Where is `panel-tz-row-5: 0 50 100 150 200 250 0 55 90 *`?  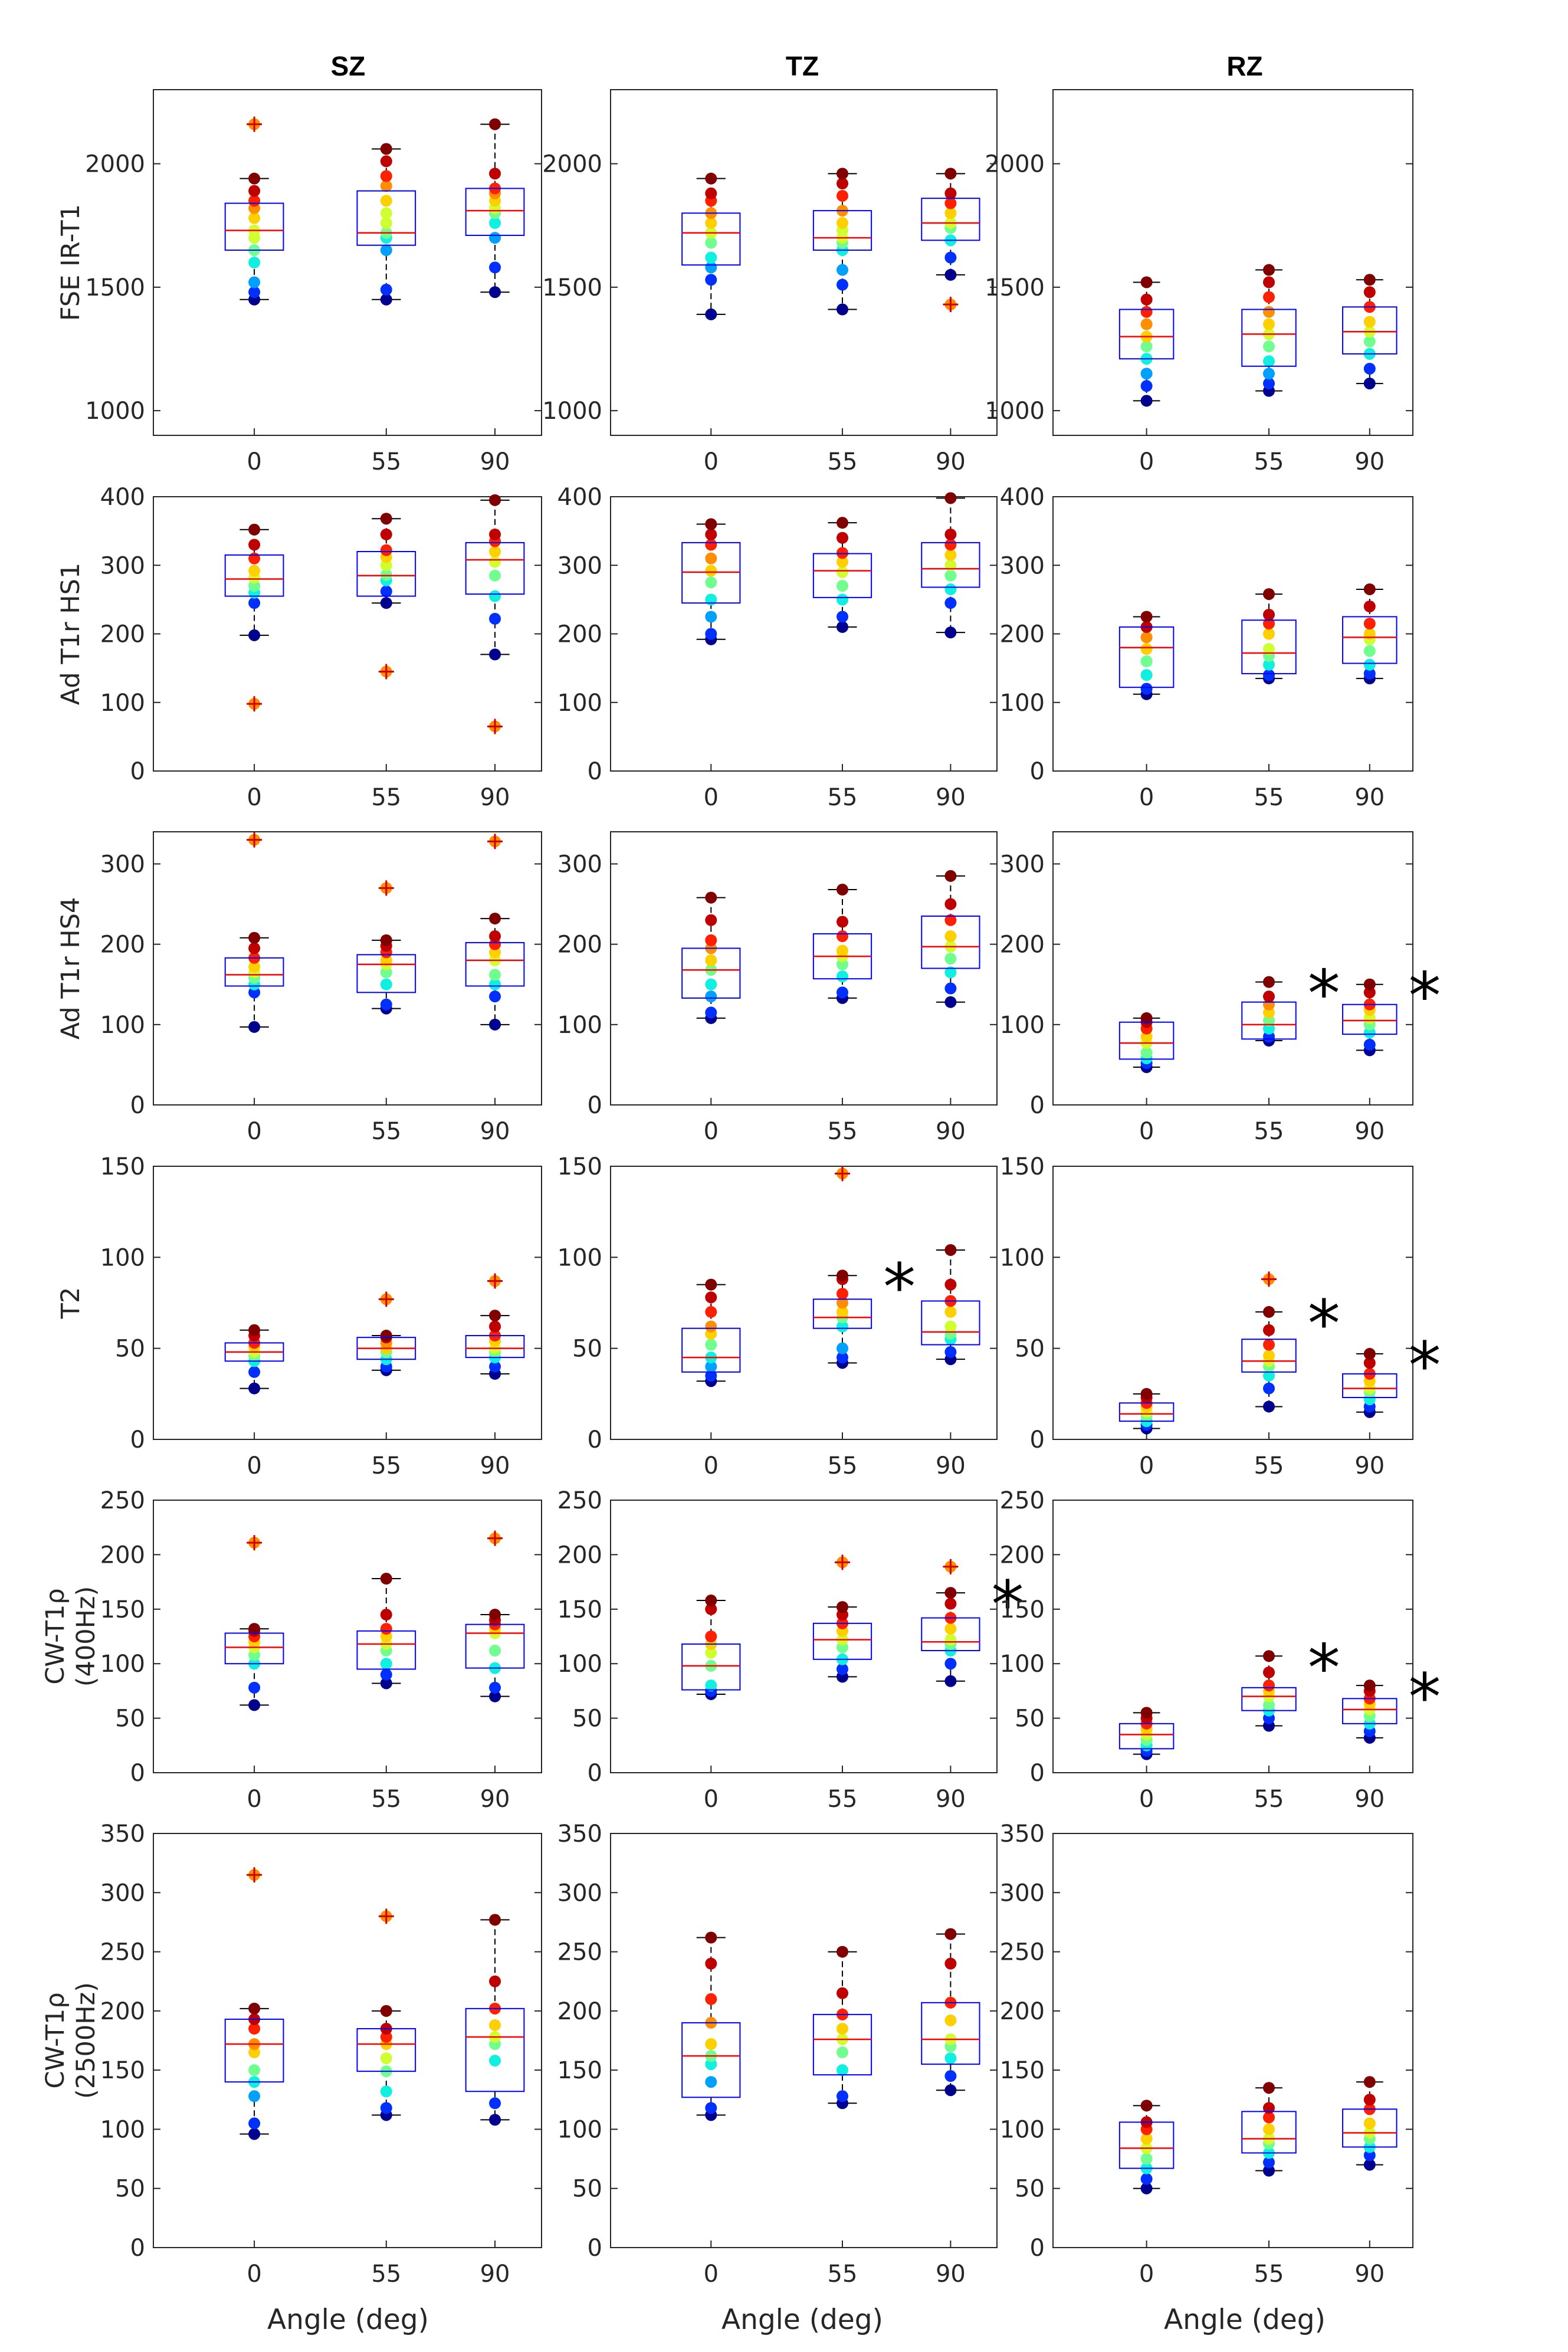 panel-tz-row-5: 0 50 100 150 200 250 0 55 90 * is located at coordinates (790, 1650).